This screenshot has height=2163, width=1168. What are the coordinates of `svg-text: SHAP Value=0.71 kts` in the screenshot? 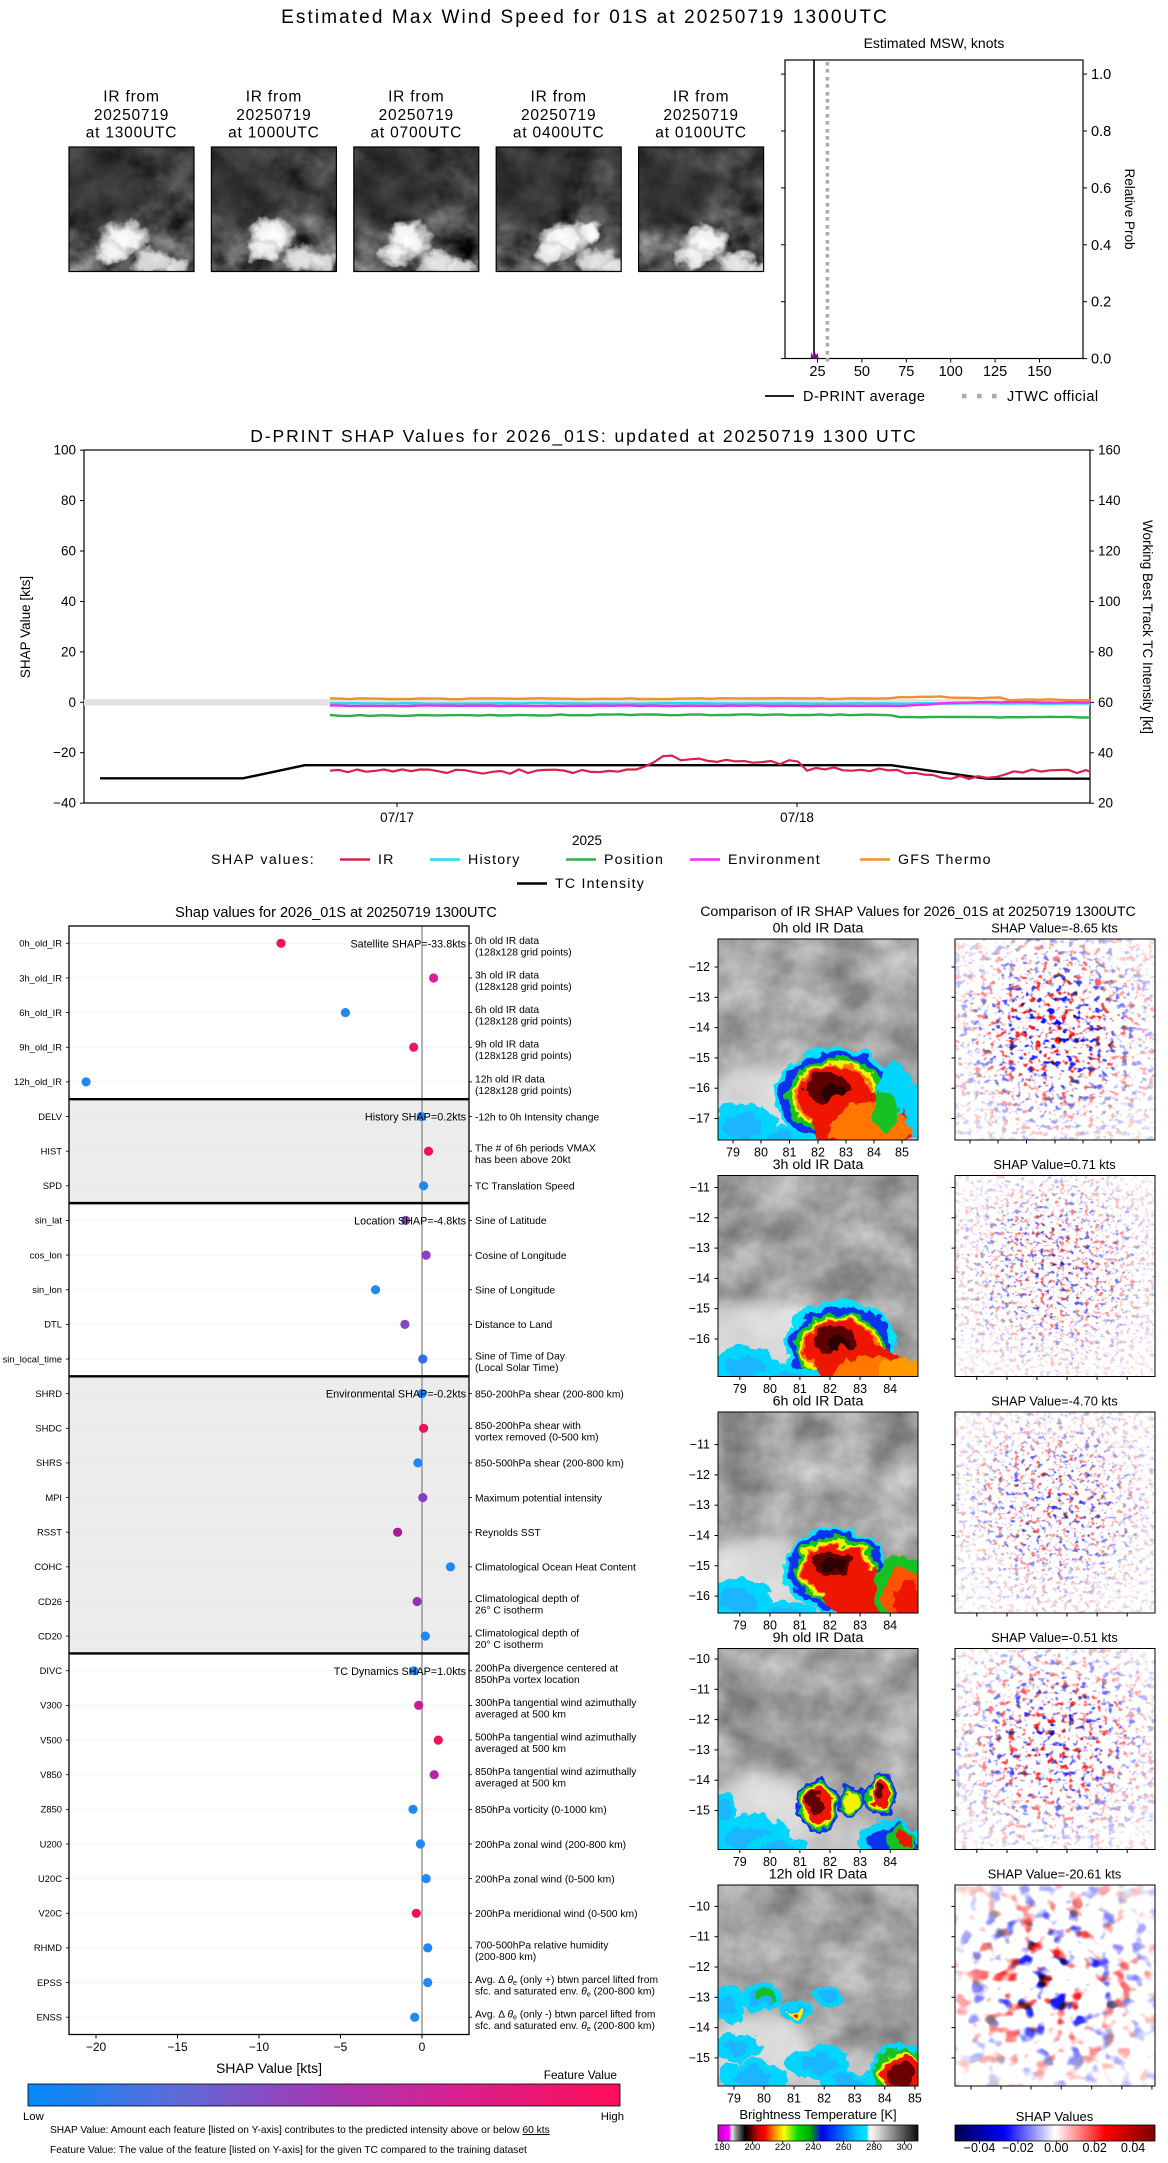 It's located at (1054, 1164).